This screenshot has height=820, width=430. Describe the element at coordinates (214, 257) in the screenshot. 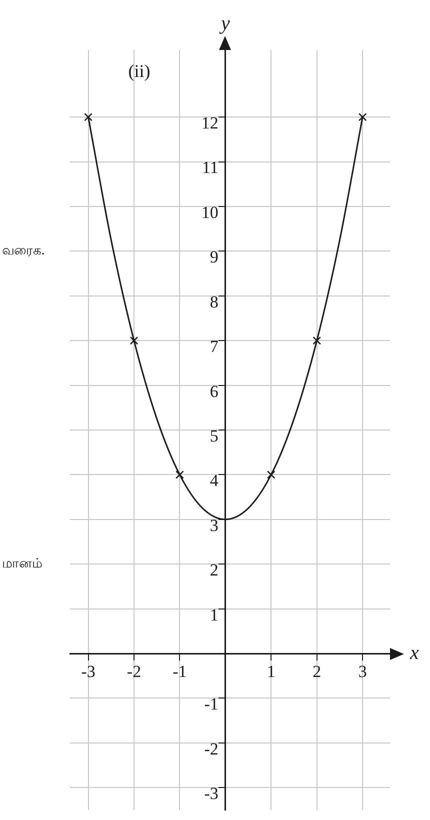

I see `y-tick-label: 9` at that location.